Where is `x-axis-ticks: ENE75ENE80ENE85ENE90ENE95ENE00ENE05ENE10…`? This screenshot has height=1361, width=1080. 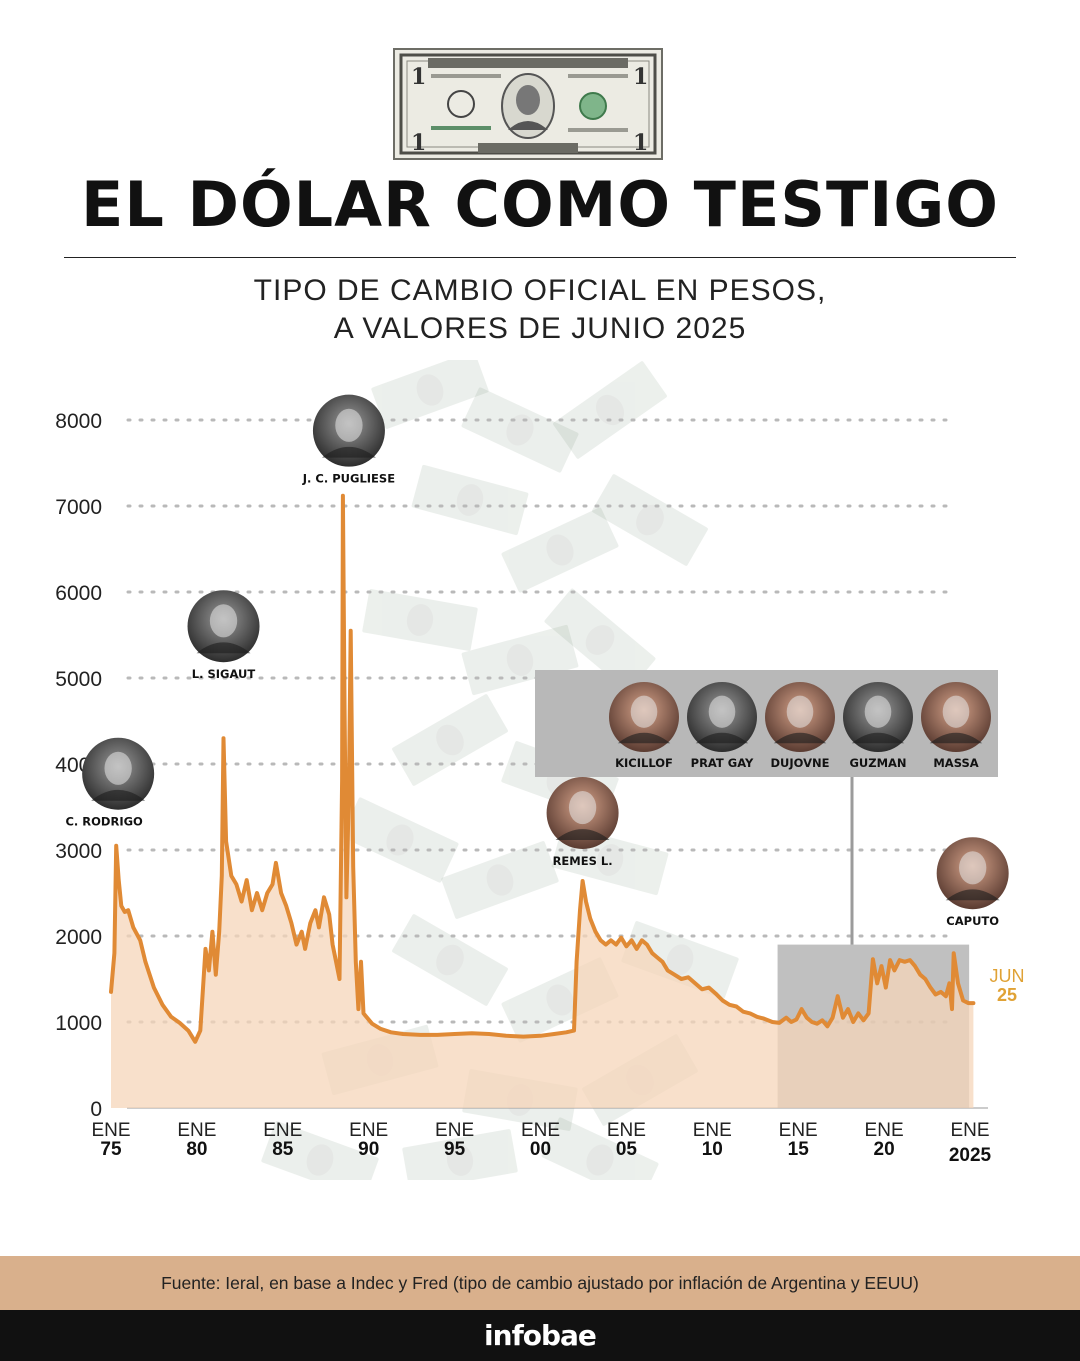
x-axis-ticks: ENE75ENE80ENE85ENE90ENE95ENE00ENE05ENE10… is located at coordinates (541, 1143).